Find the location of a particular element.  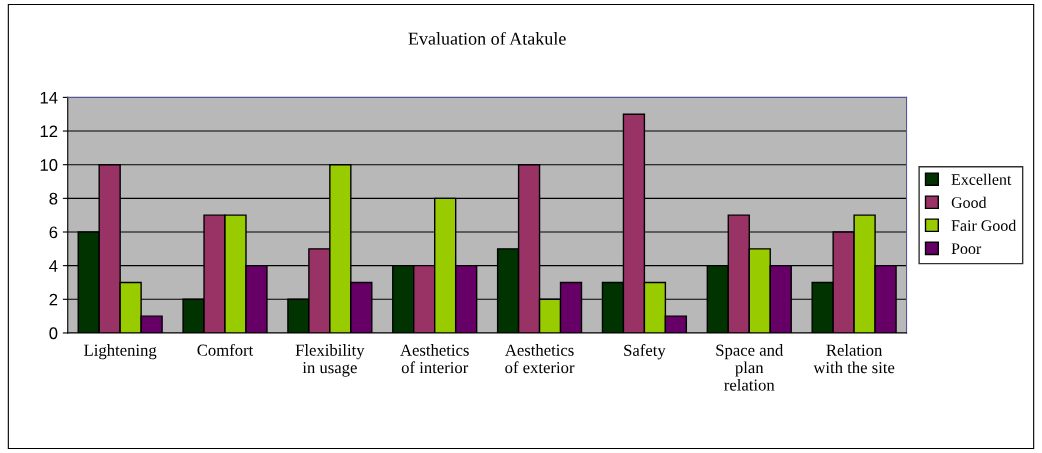

chart-title: Evaluation of Atakule is located at coordinates (487, 38).